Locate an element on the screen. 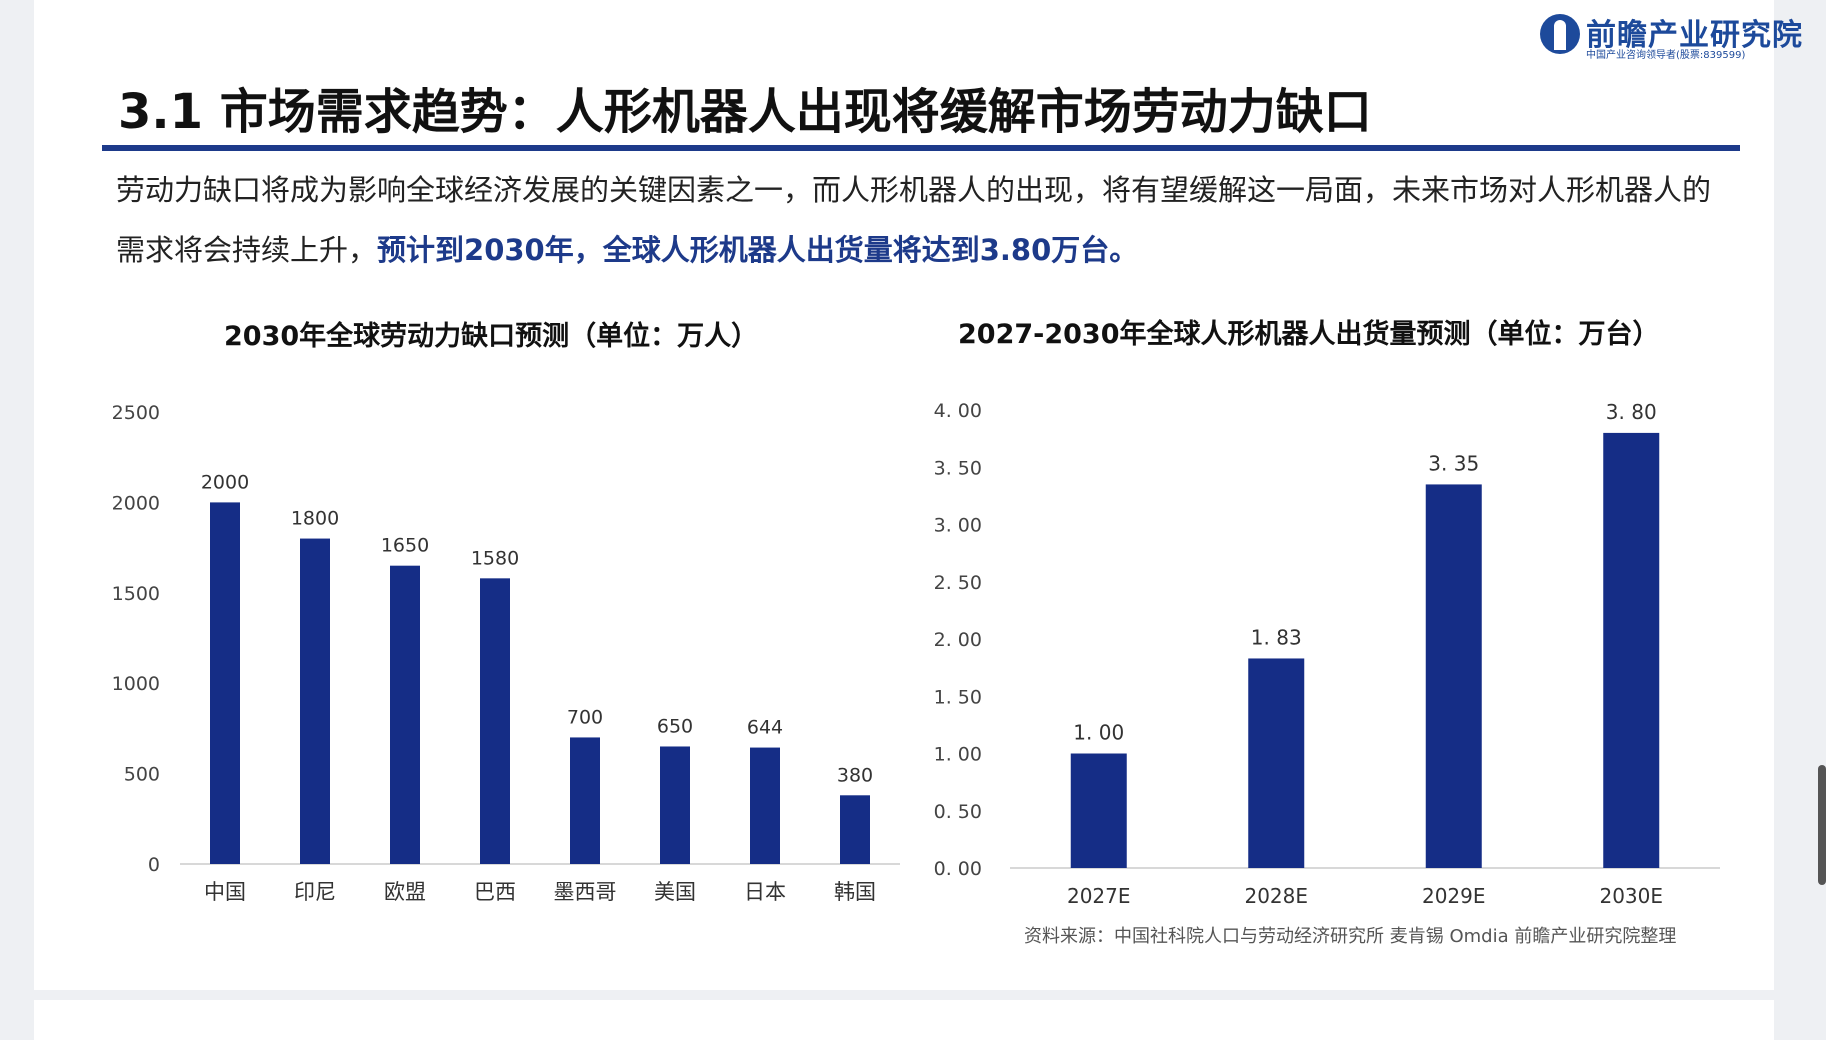  logo-icon is located at coordinates (1560, 34).